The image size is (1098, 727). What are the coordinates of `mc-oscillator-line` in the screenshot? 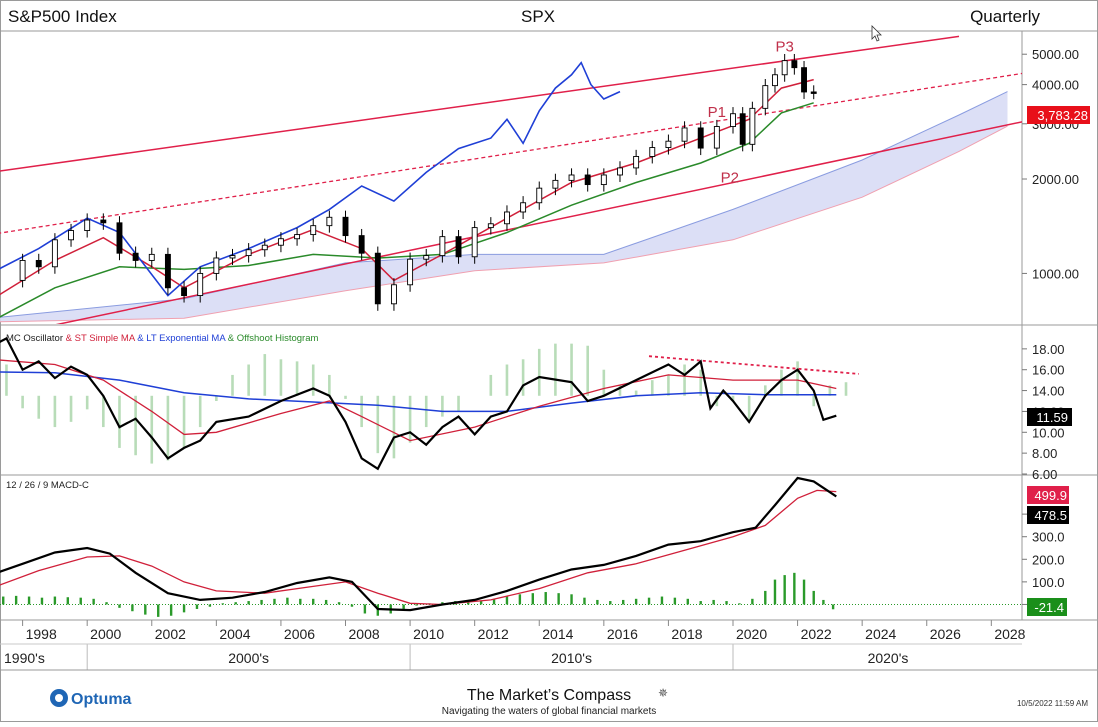 It's located at (418, 403).